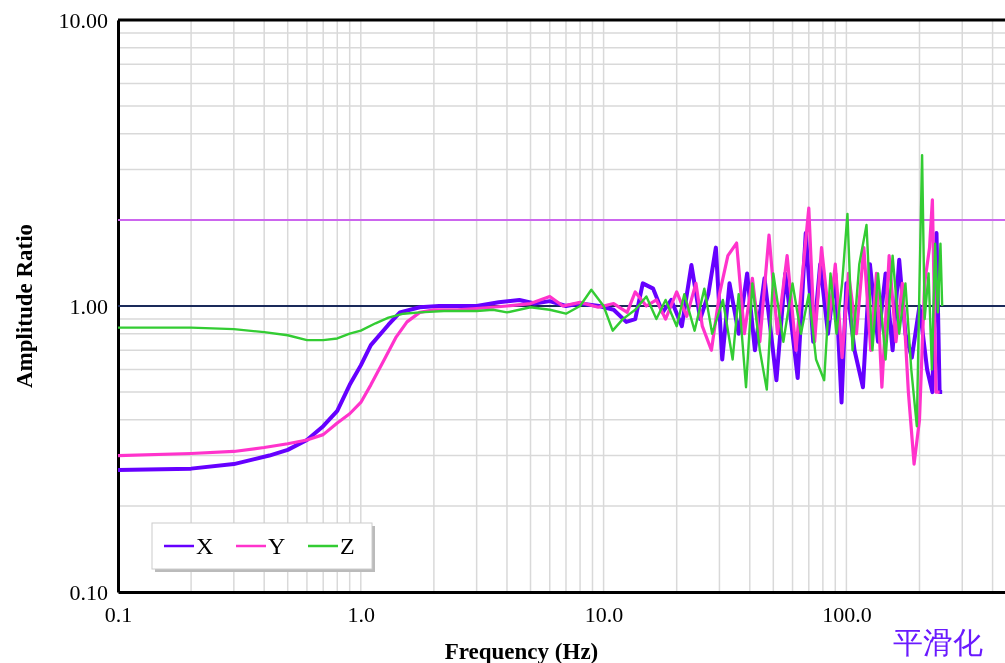 The image size is (1005, 663). Describe the element at coordinates (361, 614) in the screenshot. I see `x-tick-label: 1.0` at that location.